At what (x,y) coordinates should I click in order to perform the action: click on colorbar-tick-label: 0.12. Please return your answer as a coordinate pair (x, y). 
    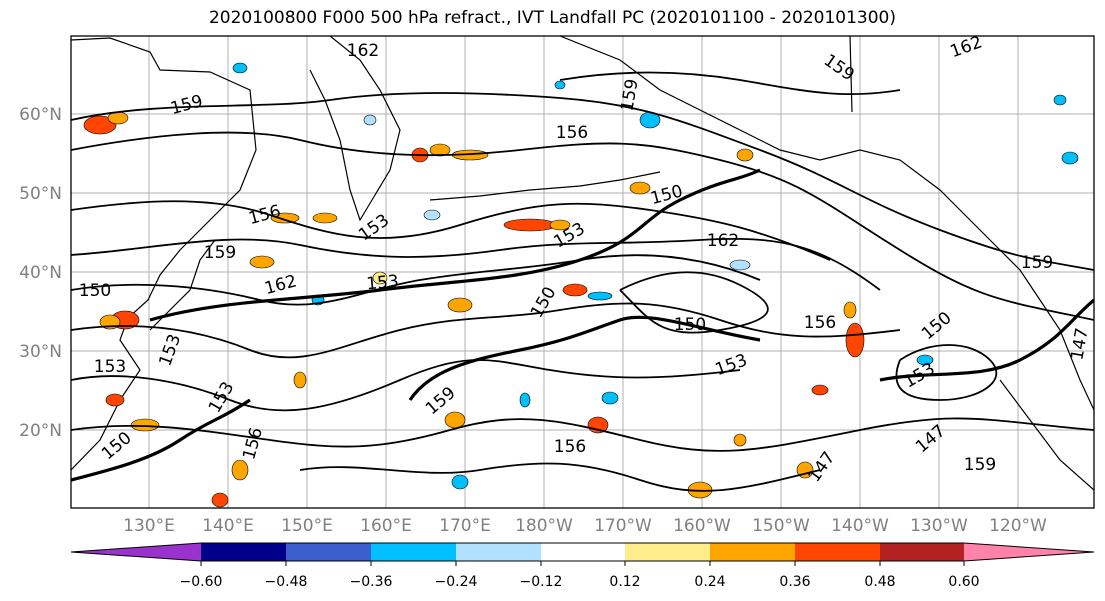
    Looking at the image, I should click on (624, 582).